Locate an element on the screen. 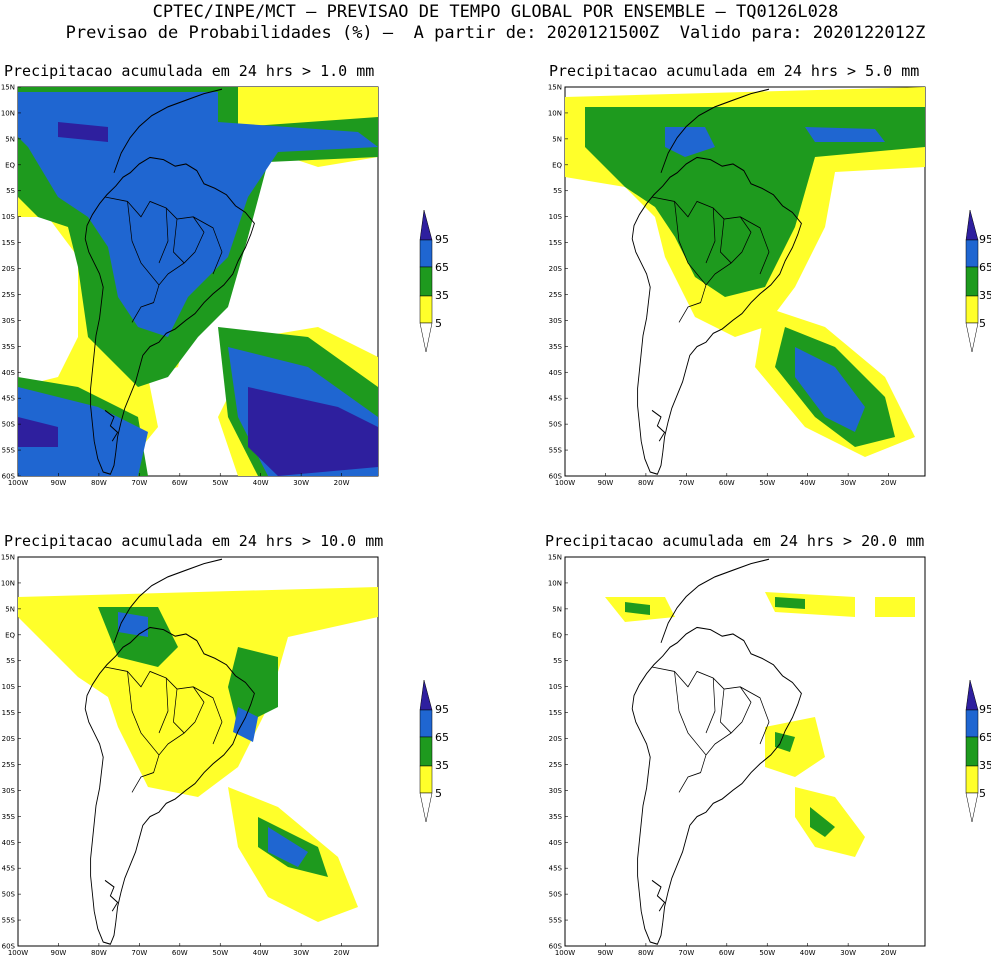  lat-label-4-1: 10N is located at coordinates (555, 583).